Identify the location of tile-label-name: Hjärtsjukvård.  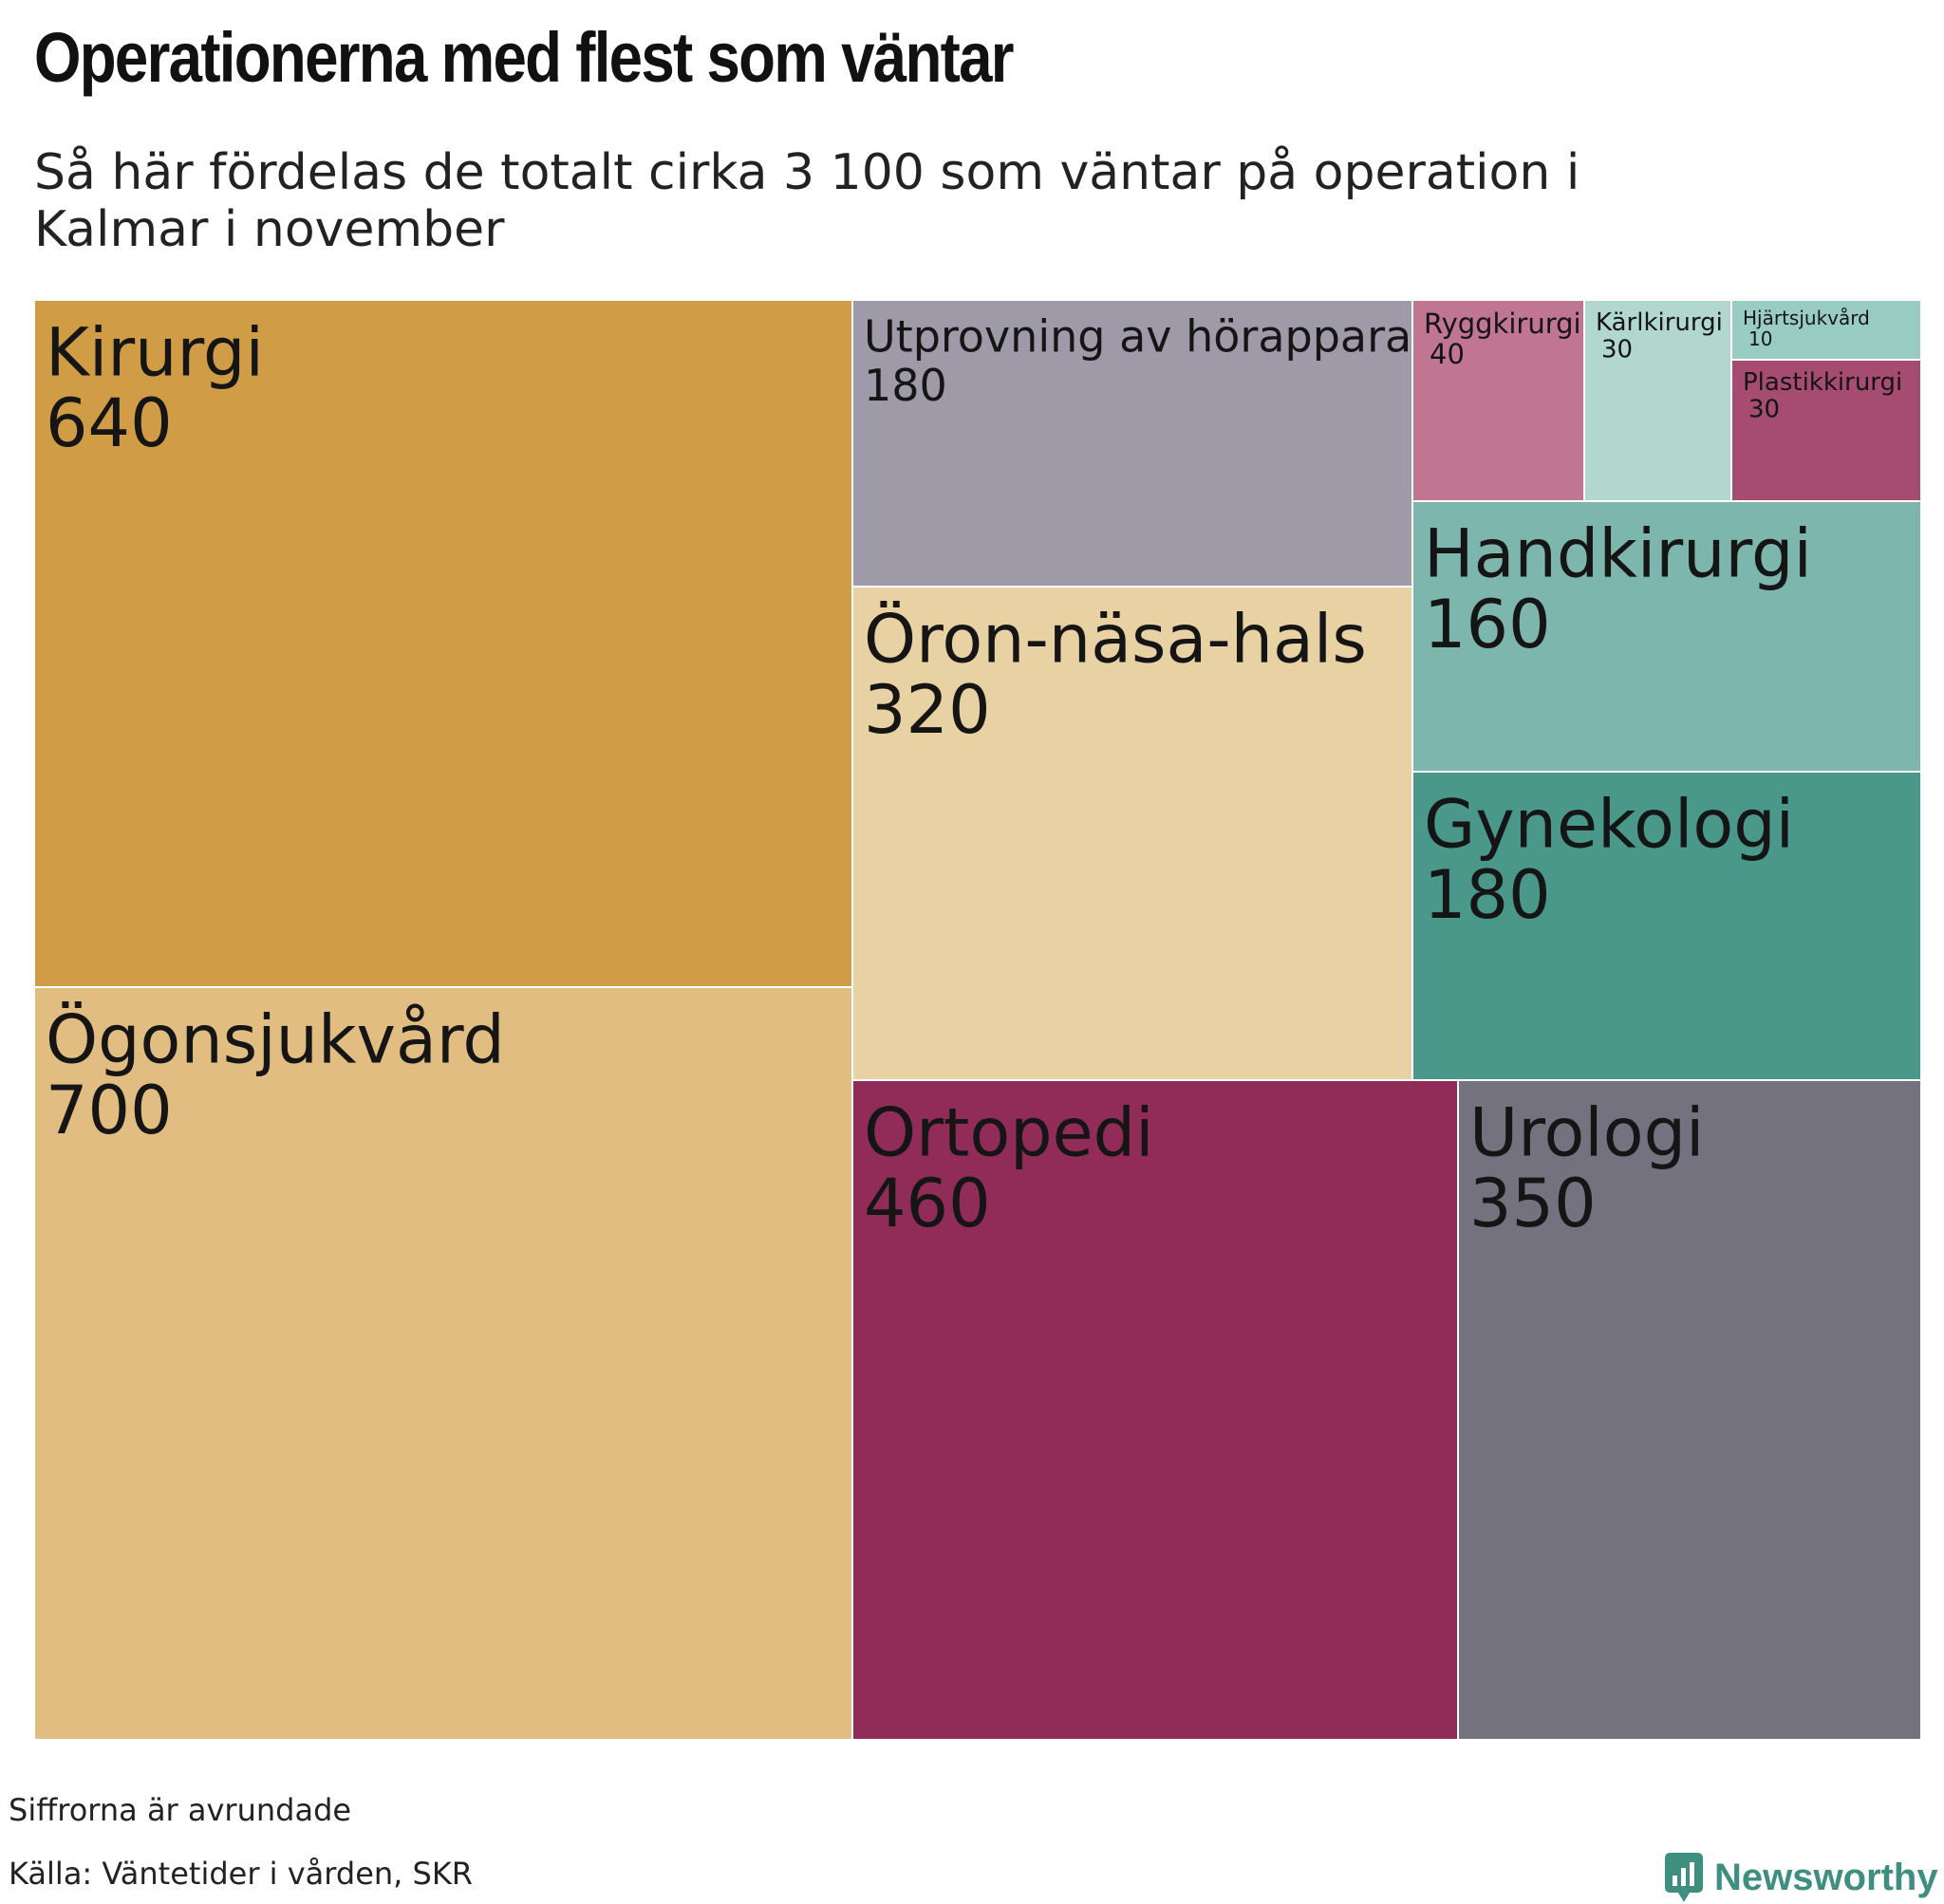
(1806, 318).